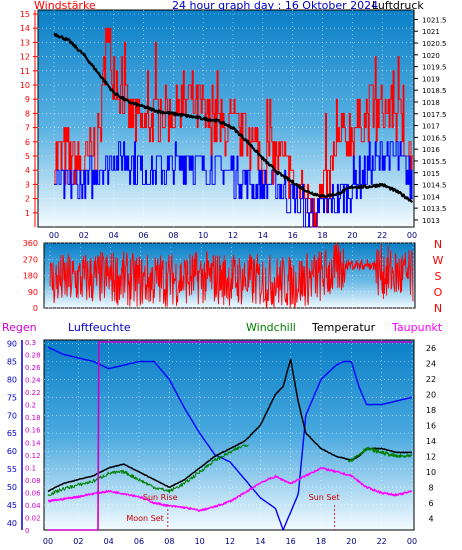 The height and width of the screenshot is (550, 462). I want to click on temperature-tick-label: 26, so click(431, 348).